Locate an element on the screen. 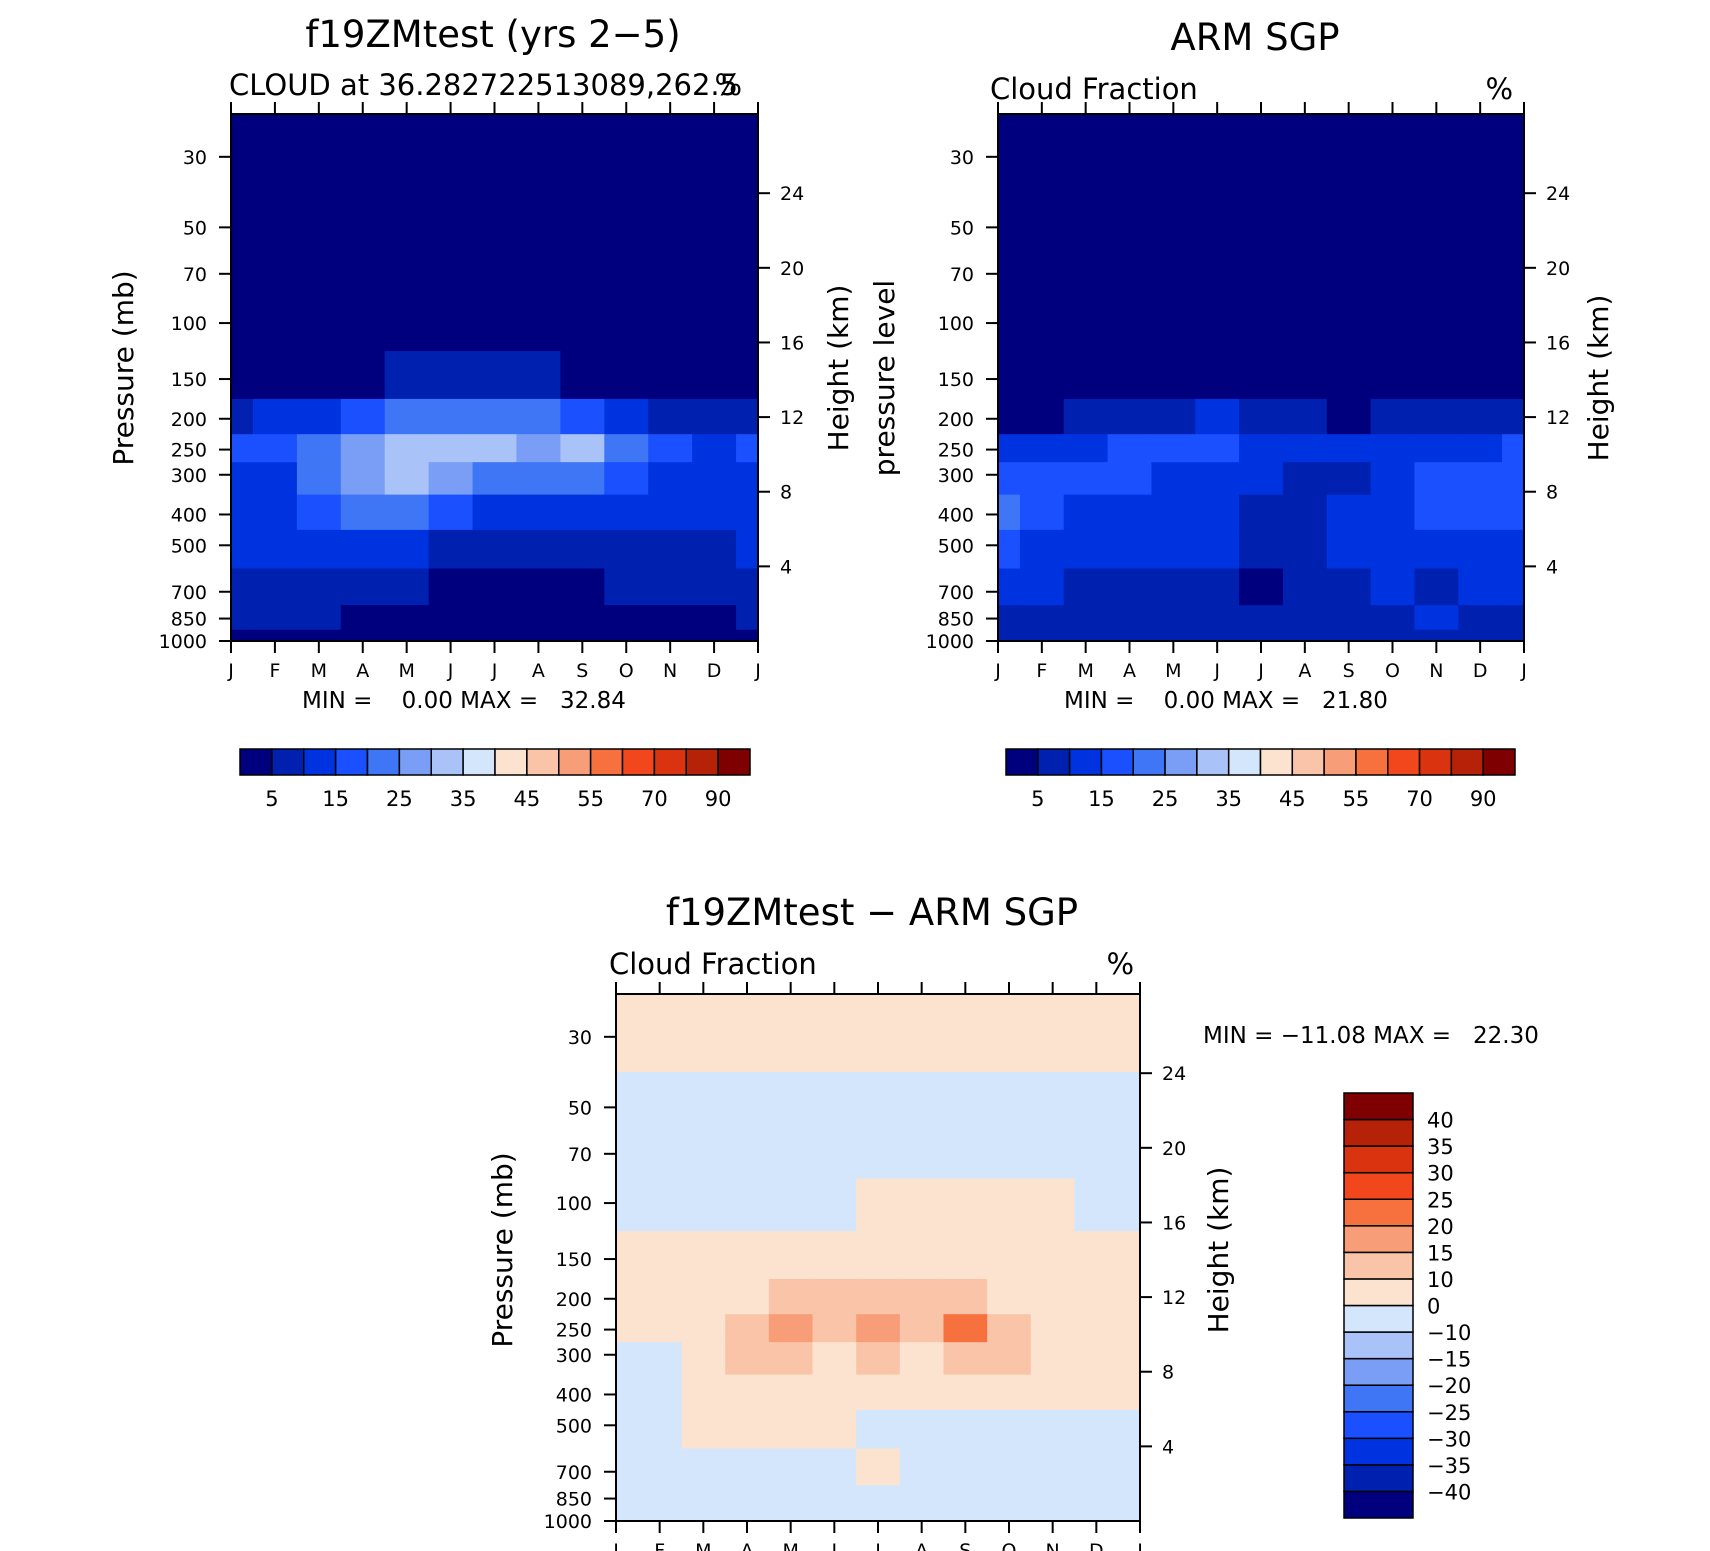 Image resolution: width=1710 pixels, height=1551 pixels. panel3-colorbar-label: 40 is located at coordinates (1440, 1121).